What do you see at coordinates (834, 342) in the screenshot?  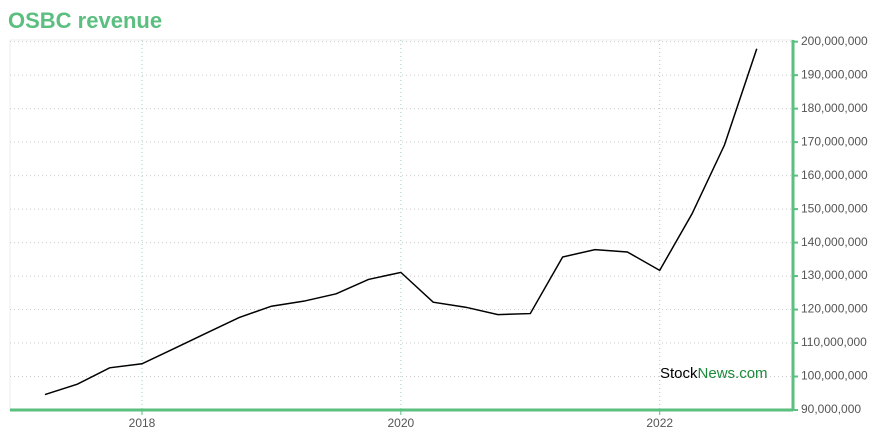 I see `y-tick-label: 110,000,000` at bounding box center [834, 342].